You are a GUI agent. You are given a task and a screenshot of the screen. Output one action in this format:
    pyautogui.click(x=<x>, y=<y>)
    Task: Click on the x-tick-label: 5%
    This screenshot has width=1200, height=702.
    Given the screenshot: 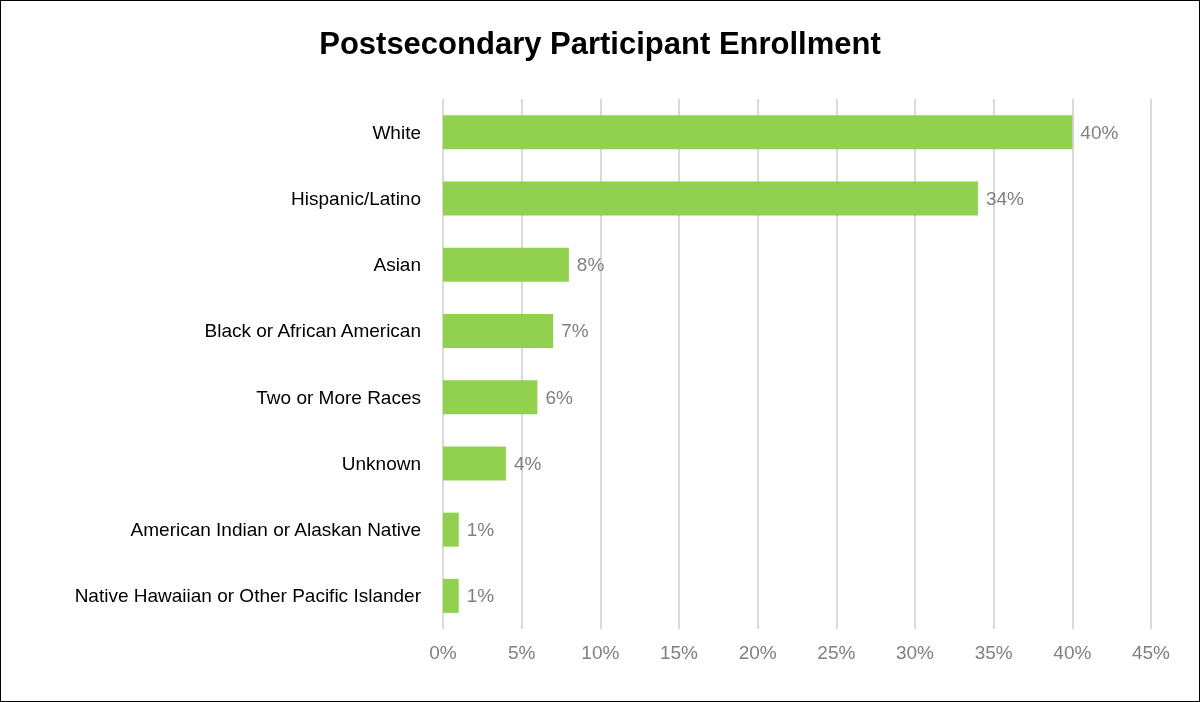 What is the action you would take?
    pyautogui.click(x=521, y=652)
    